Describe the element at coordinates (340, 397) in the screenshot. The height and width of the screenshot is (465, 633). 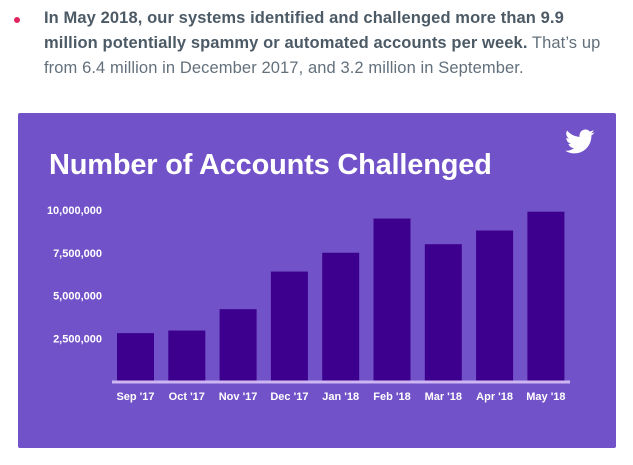
I see `x-tick-label: Jan '18` at that location.